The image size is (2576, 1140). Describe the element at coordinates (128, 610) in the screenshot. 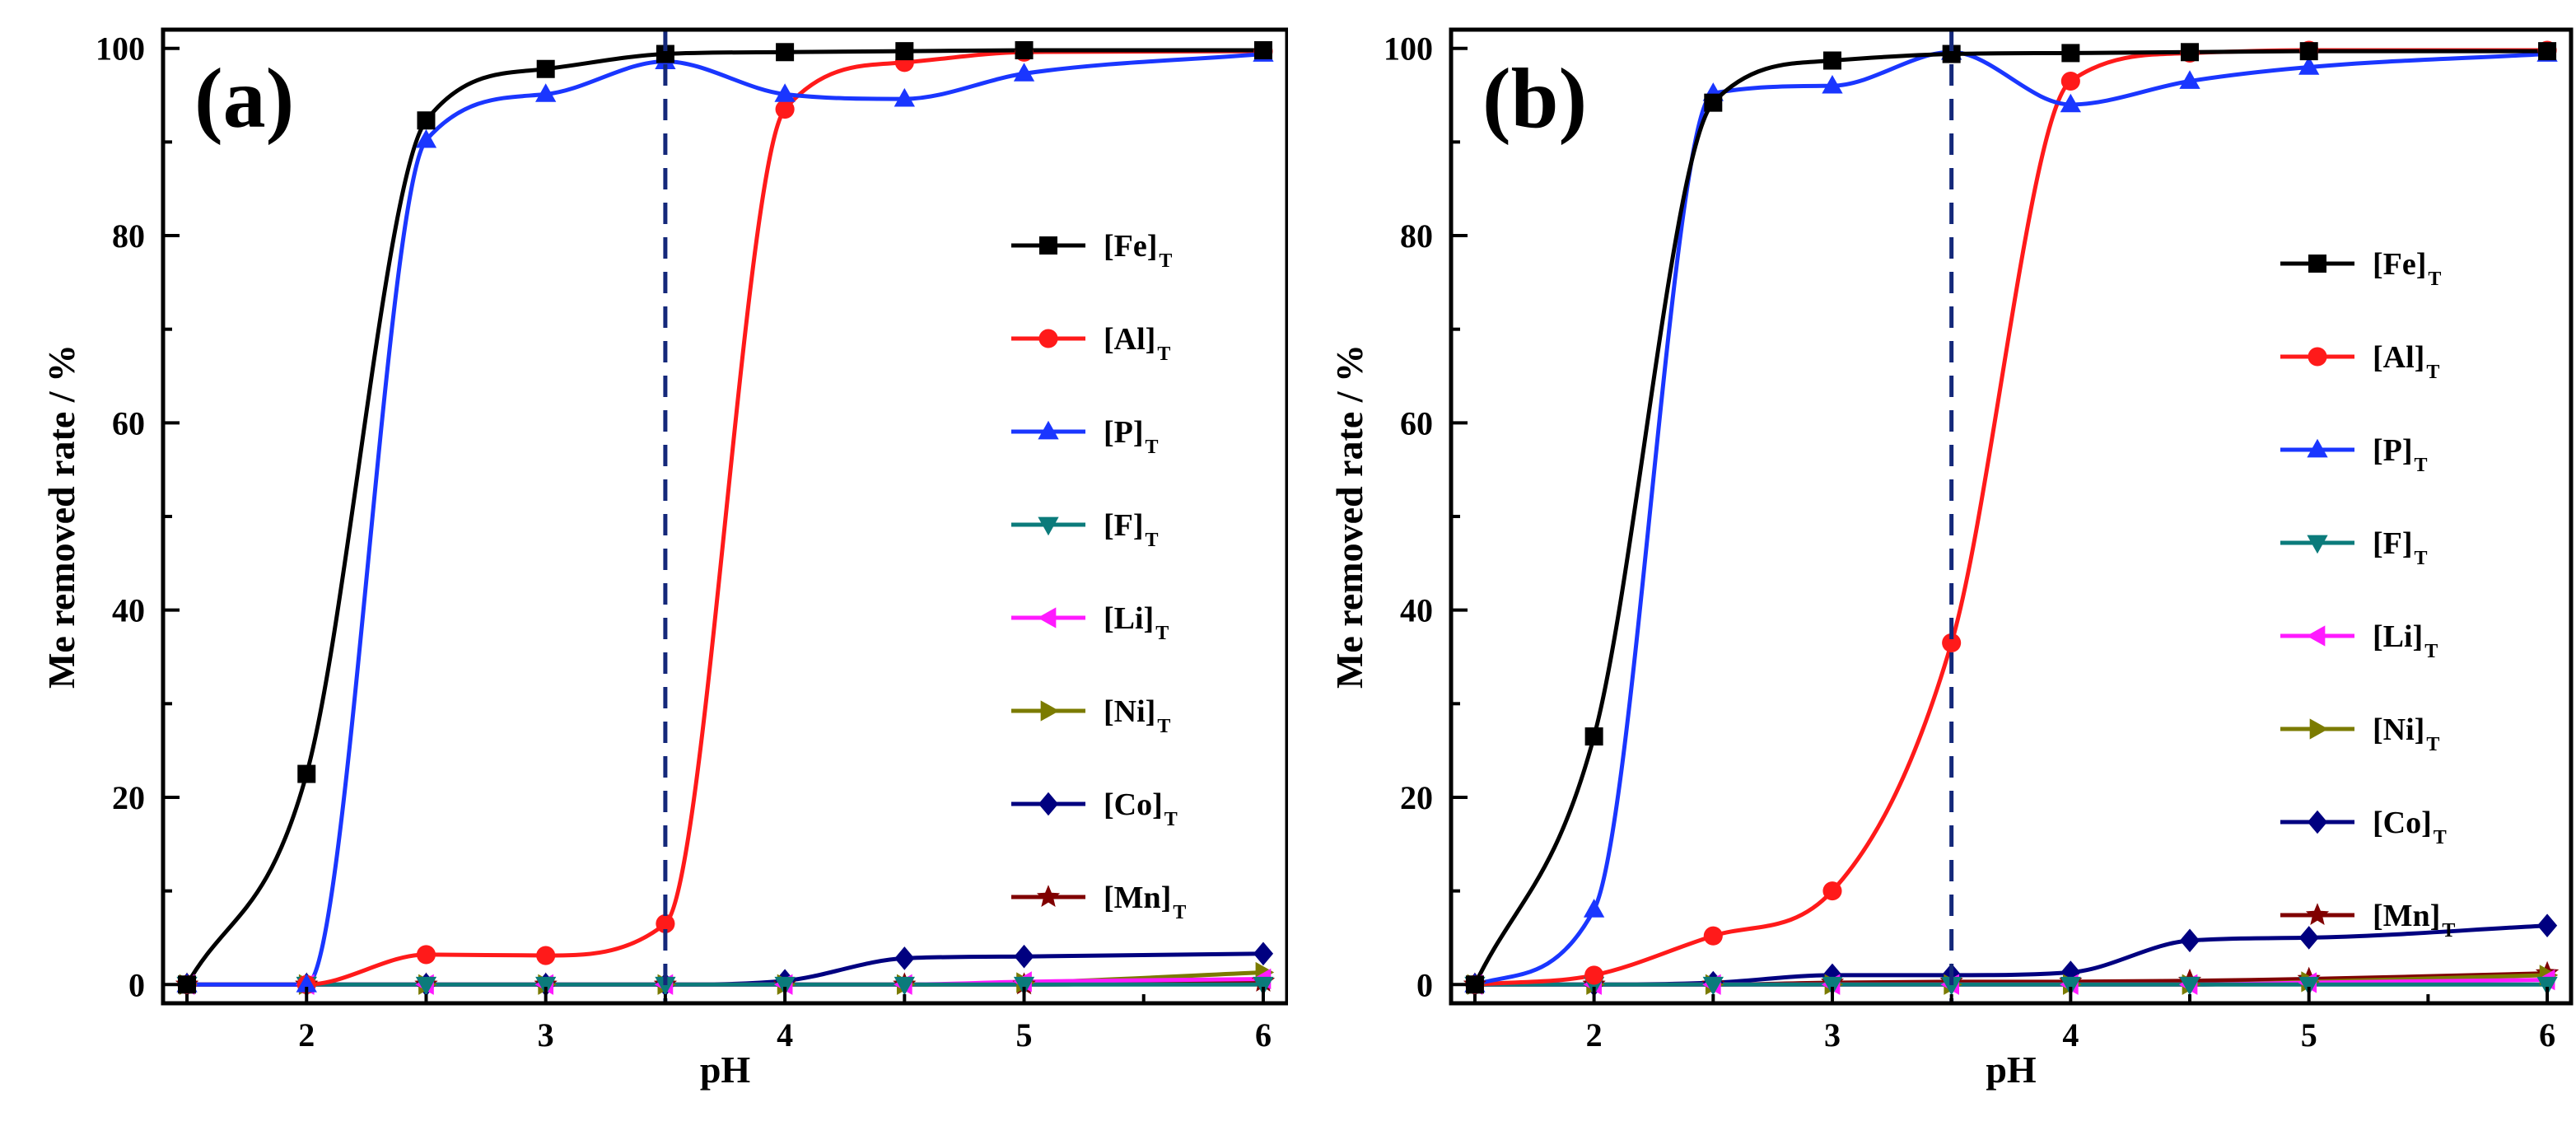

I see `y-tick-label: 40` at that location.